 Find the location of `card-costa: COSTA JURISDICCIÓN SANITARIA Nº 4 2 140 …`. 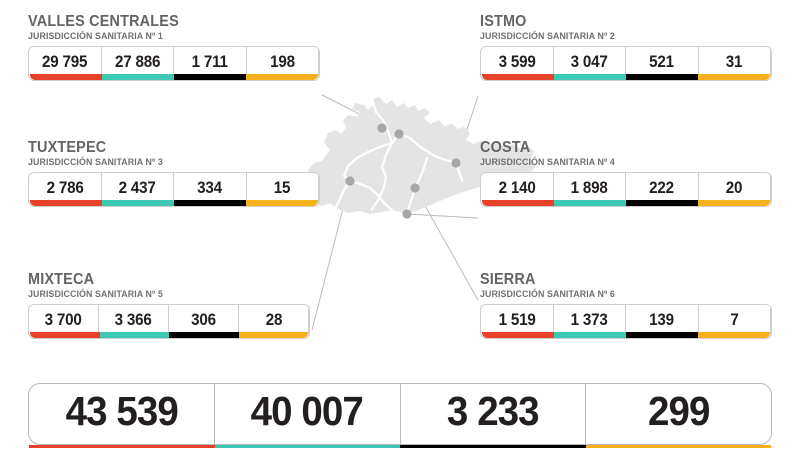

card-costa: COSTA JURISDICCIÓN SANITARIA Nº 4 2 140 … is located at coordinates (626, 173).